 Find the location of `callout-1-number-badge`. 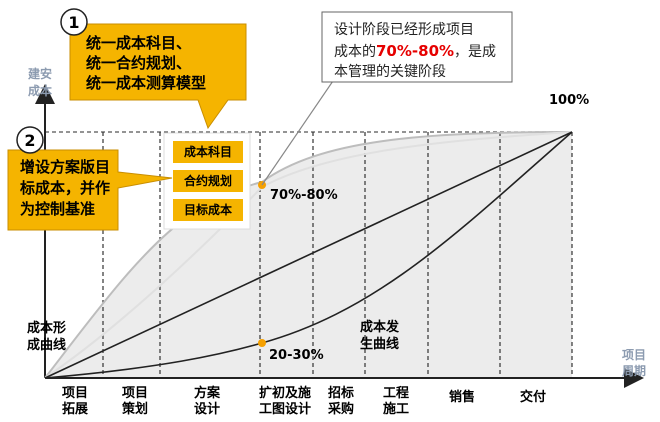

callout-1-number-badge is located at coordinates (74, 22).